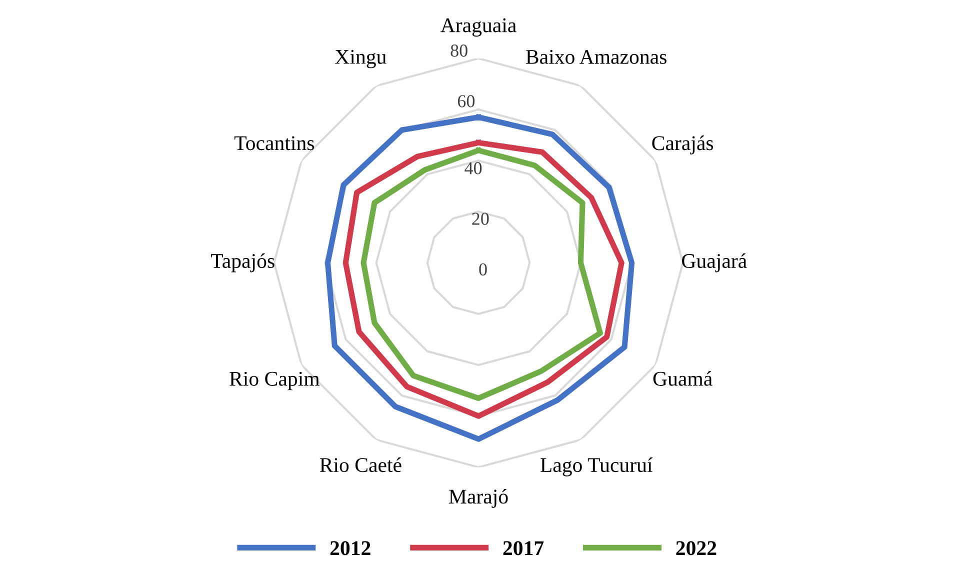 The width and height of the screenshot is (957, 584). Describe the element at coordinates (478, 27) in the screenshot. I see `spoke-label: Araguaia` at that location.